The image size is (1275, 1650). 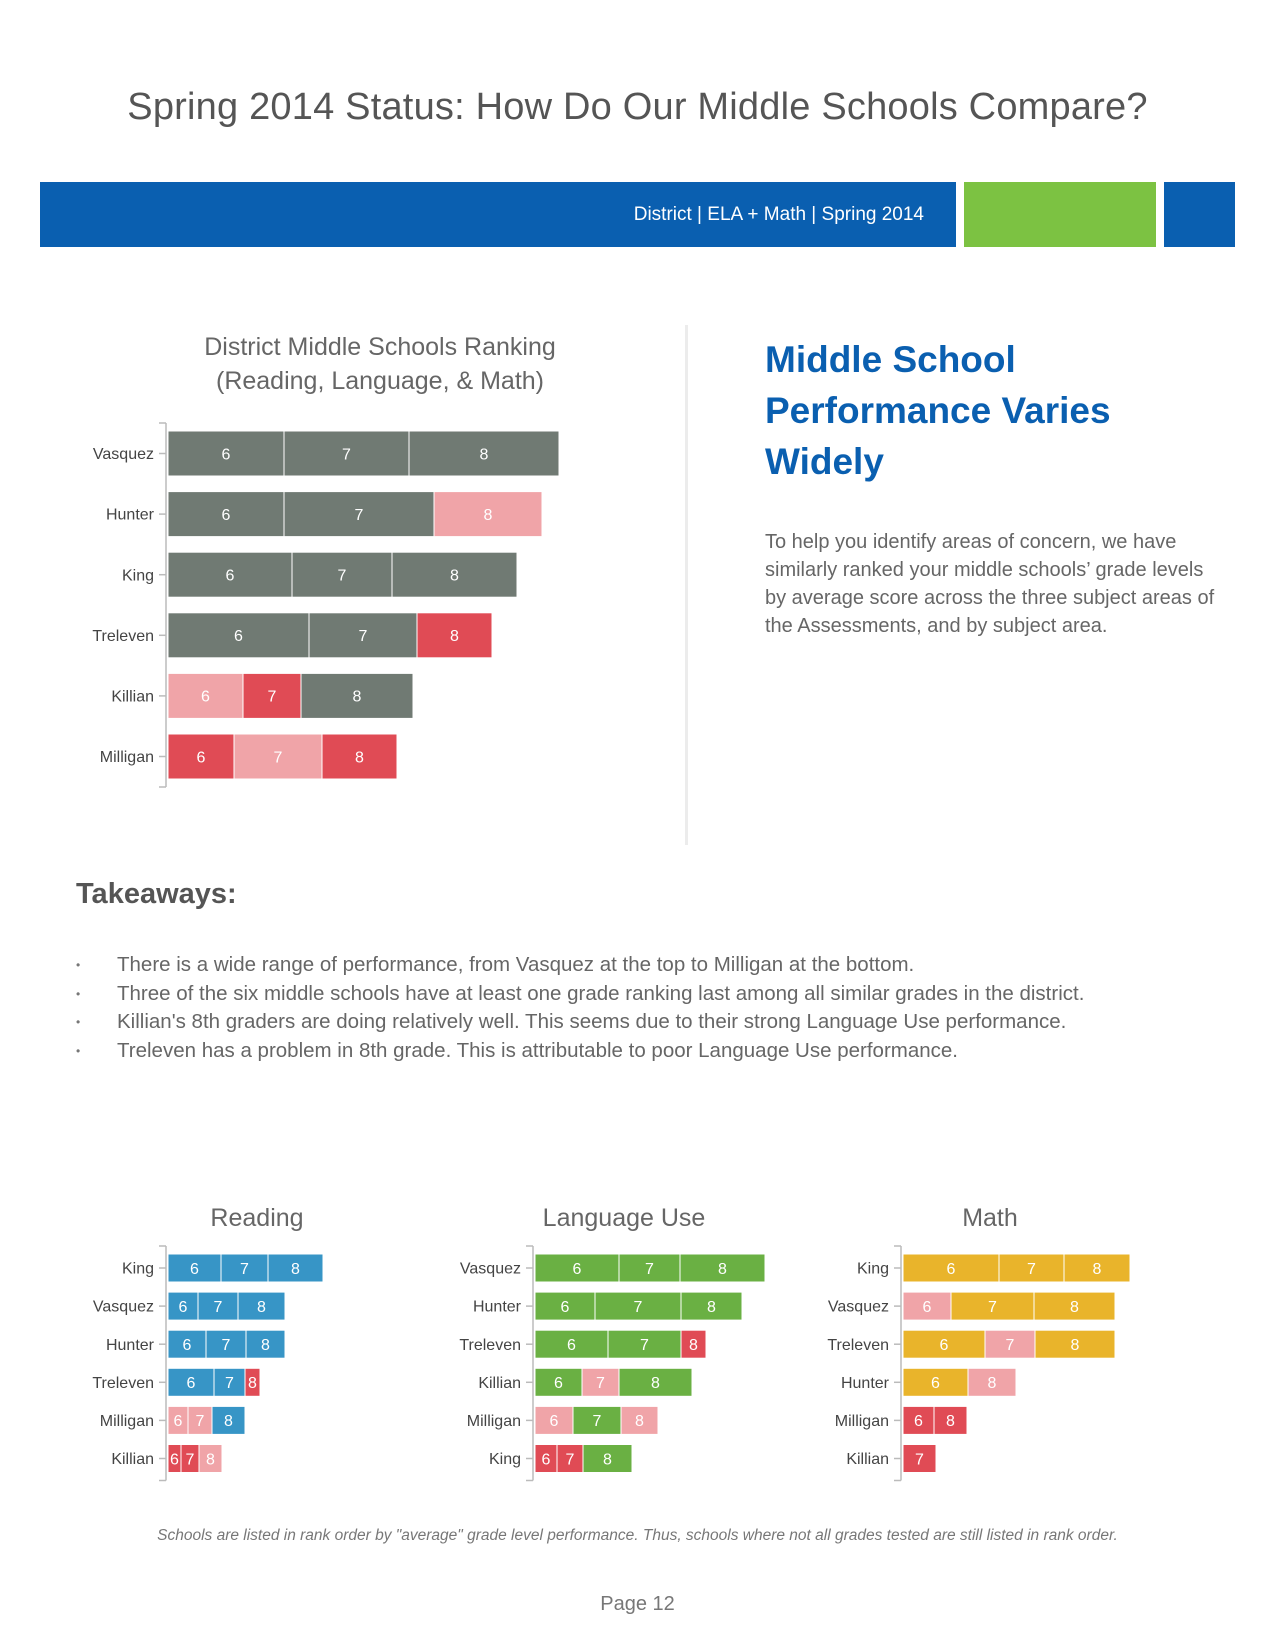 I want to click on vertical-divider, so click(x=686, y=585).